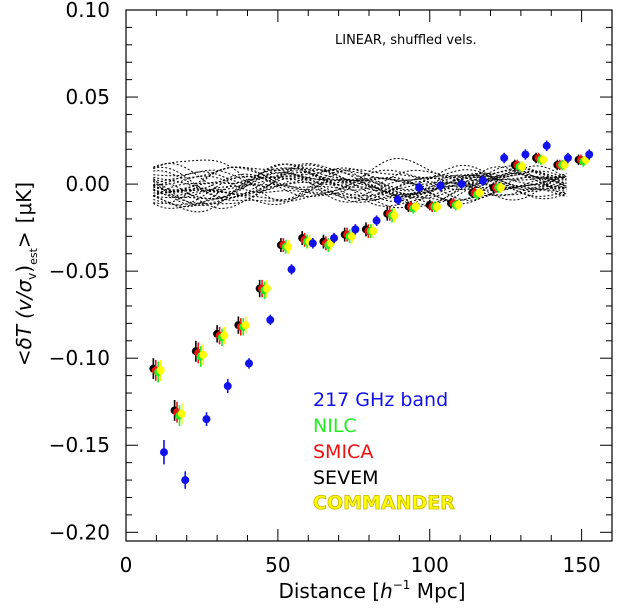 Image resolution: width=638 pixels, height=608 pixels. I want to click on y-tick-label: −0.20, so click(79, 532).